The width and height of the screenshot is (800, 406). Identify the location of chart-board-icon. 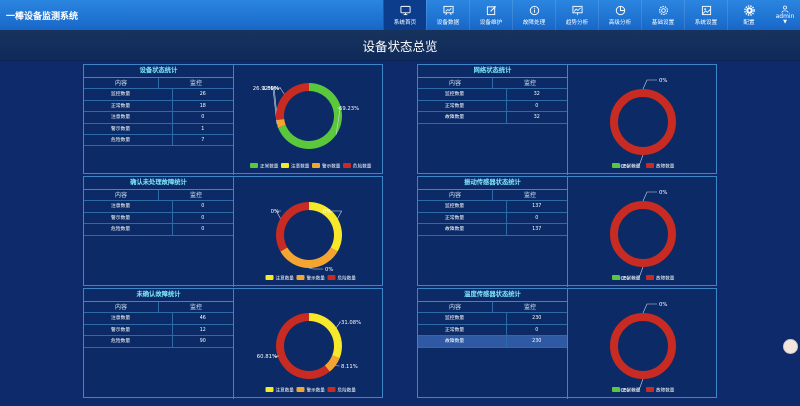
(448, 10).